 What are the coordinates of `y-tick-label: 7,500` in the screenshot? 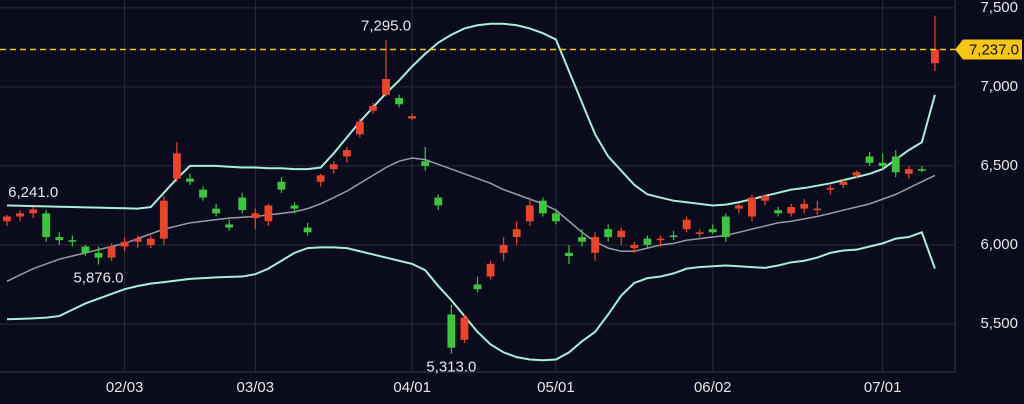 It's located at (999, 8).